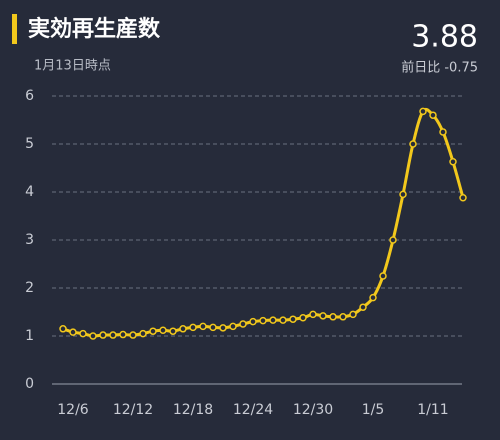 The width and height of the screenshot is (500, 440). I want to click on chart-subtitle: 1月13日時点, so click(72, 66).